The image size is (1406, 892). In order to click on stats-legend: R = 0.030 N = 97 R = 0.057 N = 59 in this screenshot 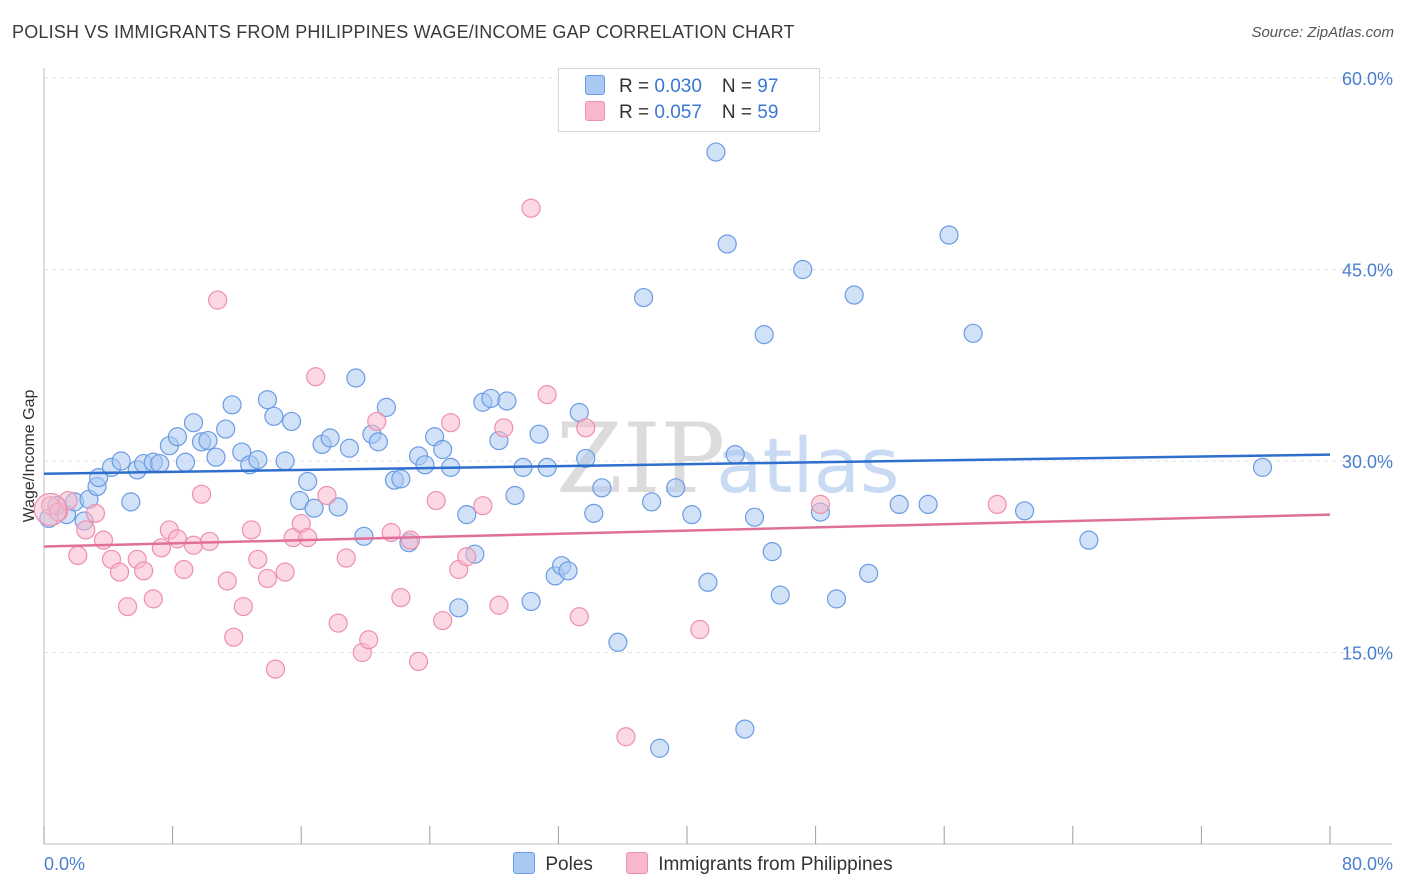, I will do `click(689, 100)`.